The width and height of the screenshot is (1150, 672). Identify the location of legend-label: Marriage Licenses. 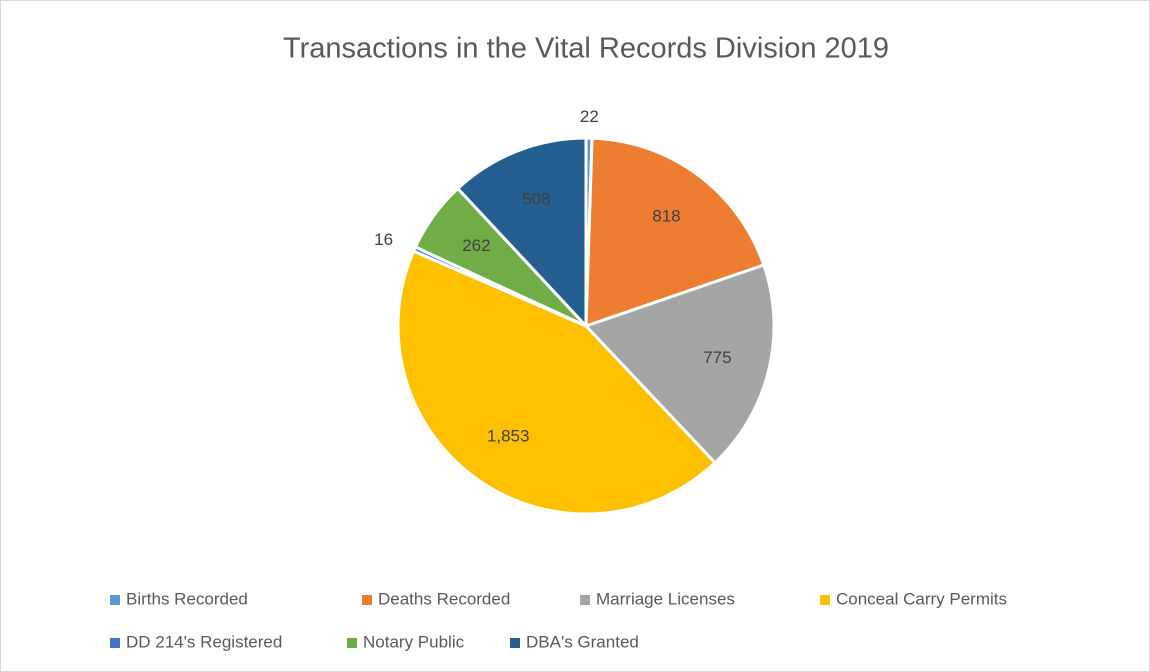
(665, 598).